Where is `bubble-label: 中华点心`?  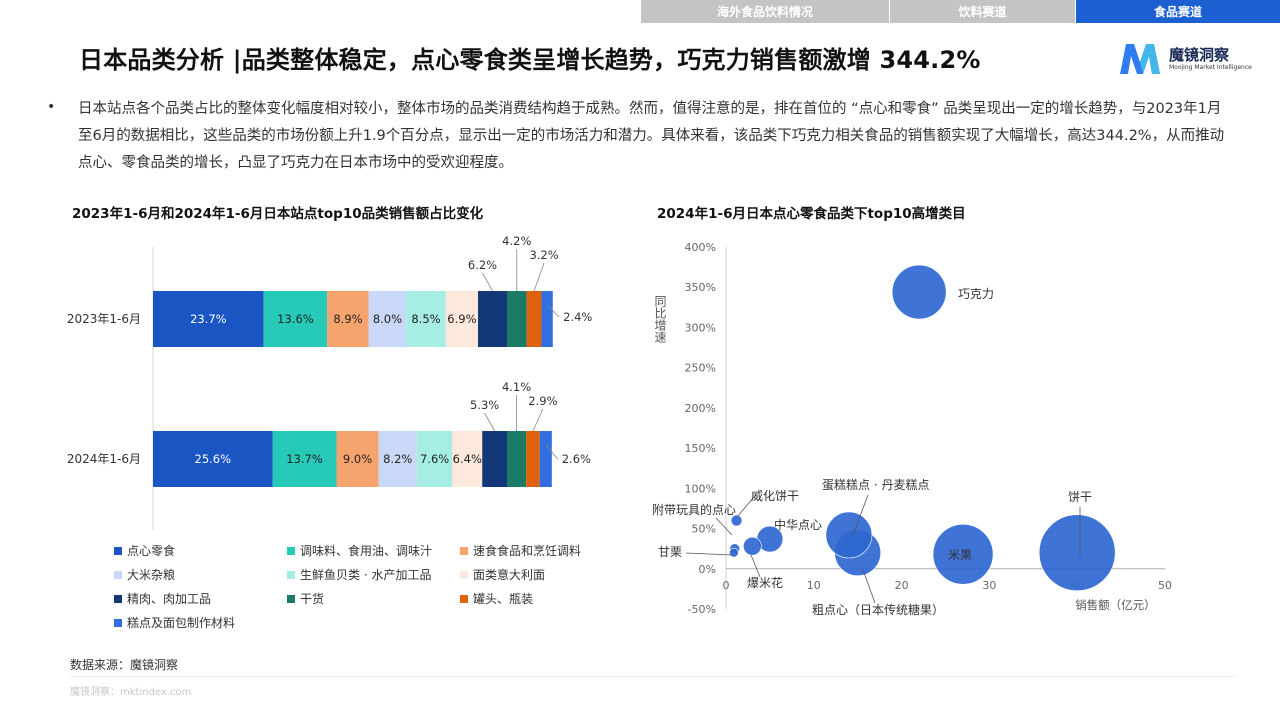 bubble-label: 中华点心 is located at coordinates (798, 524).